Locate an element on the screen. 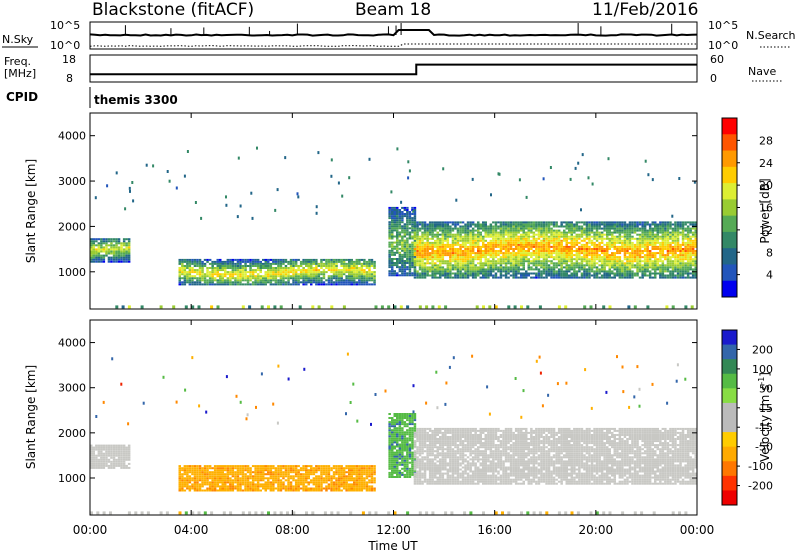  sparse-echo-cell is located at coordinates (408, 178).